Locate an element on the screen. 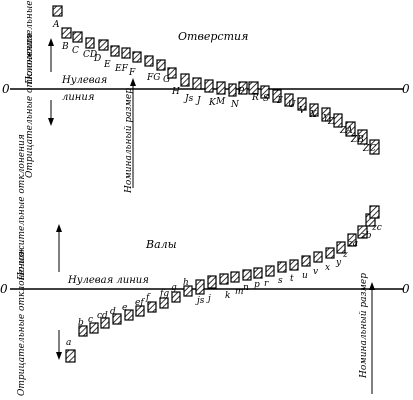  holes-negative-label: Отрицательные отклонения is located at coordinates (30, 105).